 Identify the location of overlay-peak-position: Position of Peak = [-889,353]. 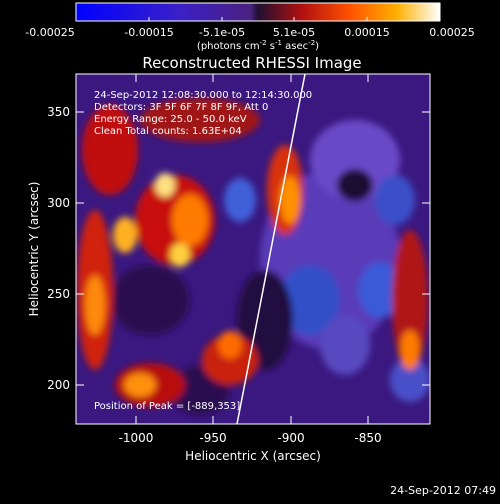
(167, 406).